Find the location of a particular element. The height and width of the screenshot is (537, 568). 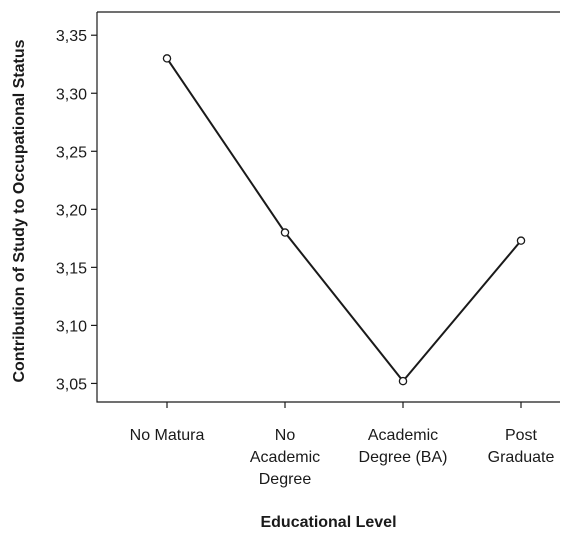

x-tick-label: Academic Degree (BA) is located at coordinates (403, 446).